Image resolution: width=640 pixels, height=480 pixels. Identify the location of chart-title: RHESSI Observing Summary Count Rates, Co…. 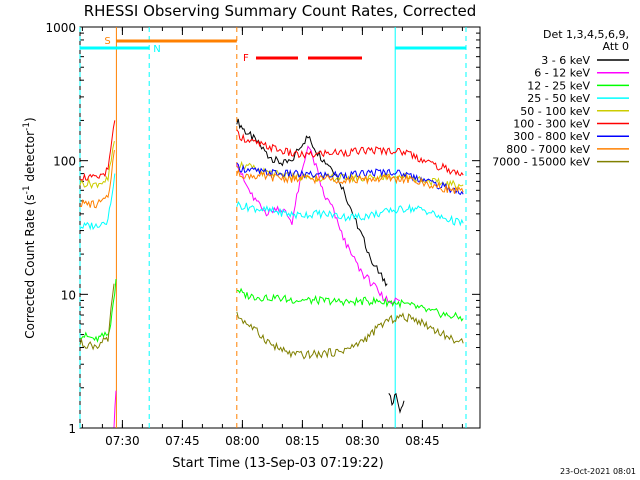
(280, 11).